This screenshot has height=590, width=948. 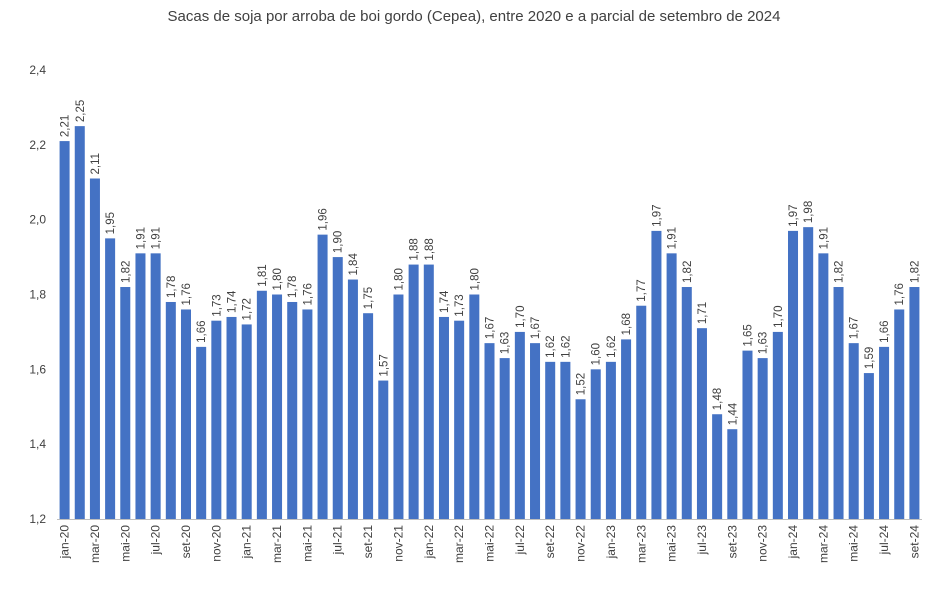 I want to click on x-tick-label: jul-20, so click(x=156, y=540).